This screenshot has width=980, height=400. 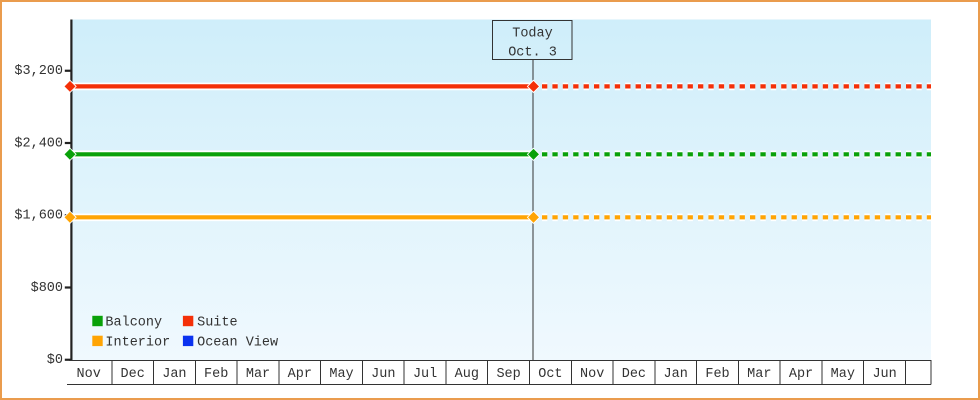 I want to click on svg-text: Aug, so click(x=467, y=374).